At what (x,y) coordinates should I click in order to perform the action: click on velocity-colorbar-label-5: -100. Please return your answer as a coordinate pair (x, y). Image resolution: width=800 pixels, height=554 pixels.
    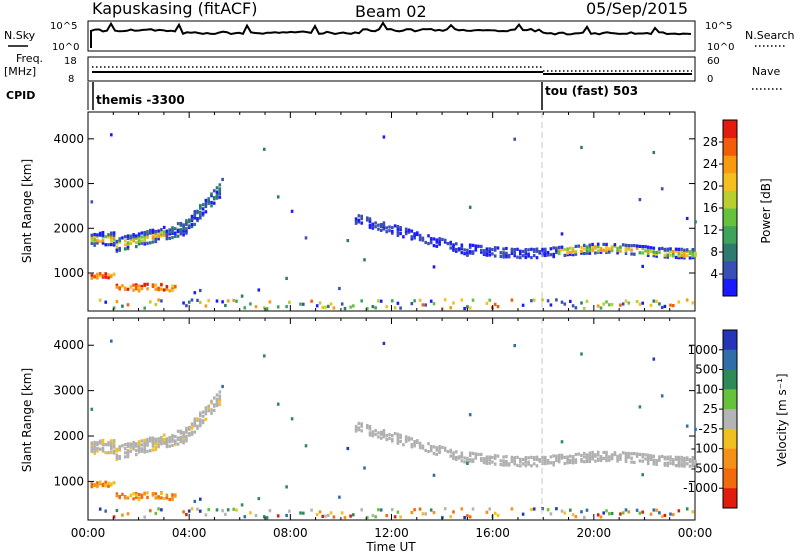
    Looking at the image, I should click on (704, 449).